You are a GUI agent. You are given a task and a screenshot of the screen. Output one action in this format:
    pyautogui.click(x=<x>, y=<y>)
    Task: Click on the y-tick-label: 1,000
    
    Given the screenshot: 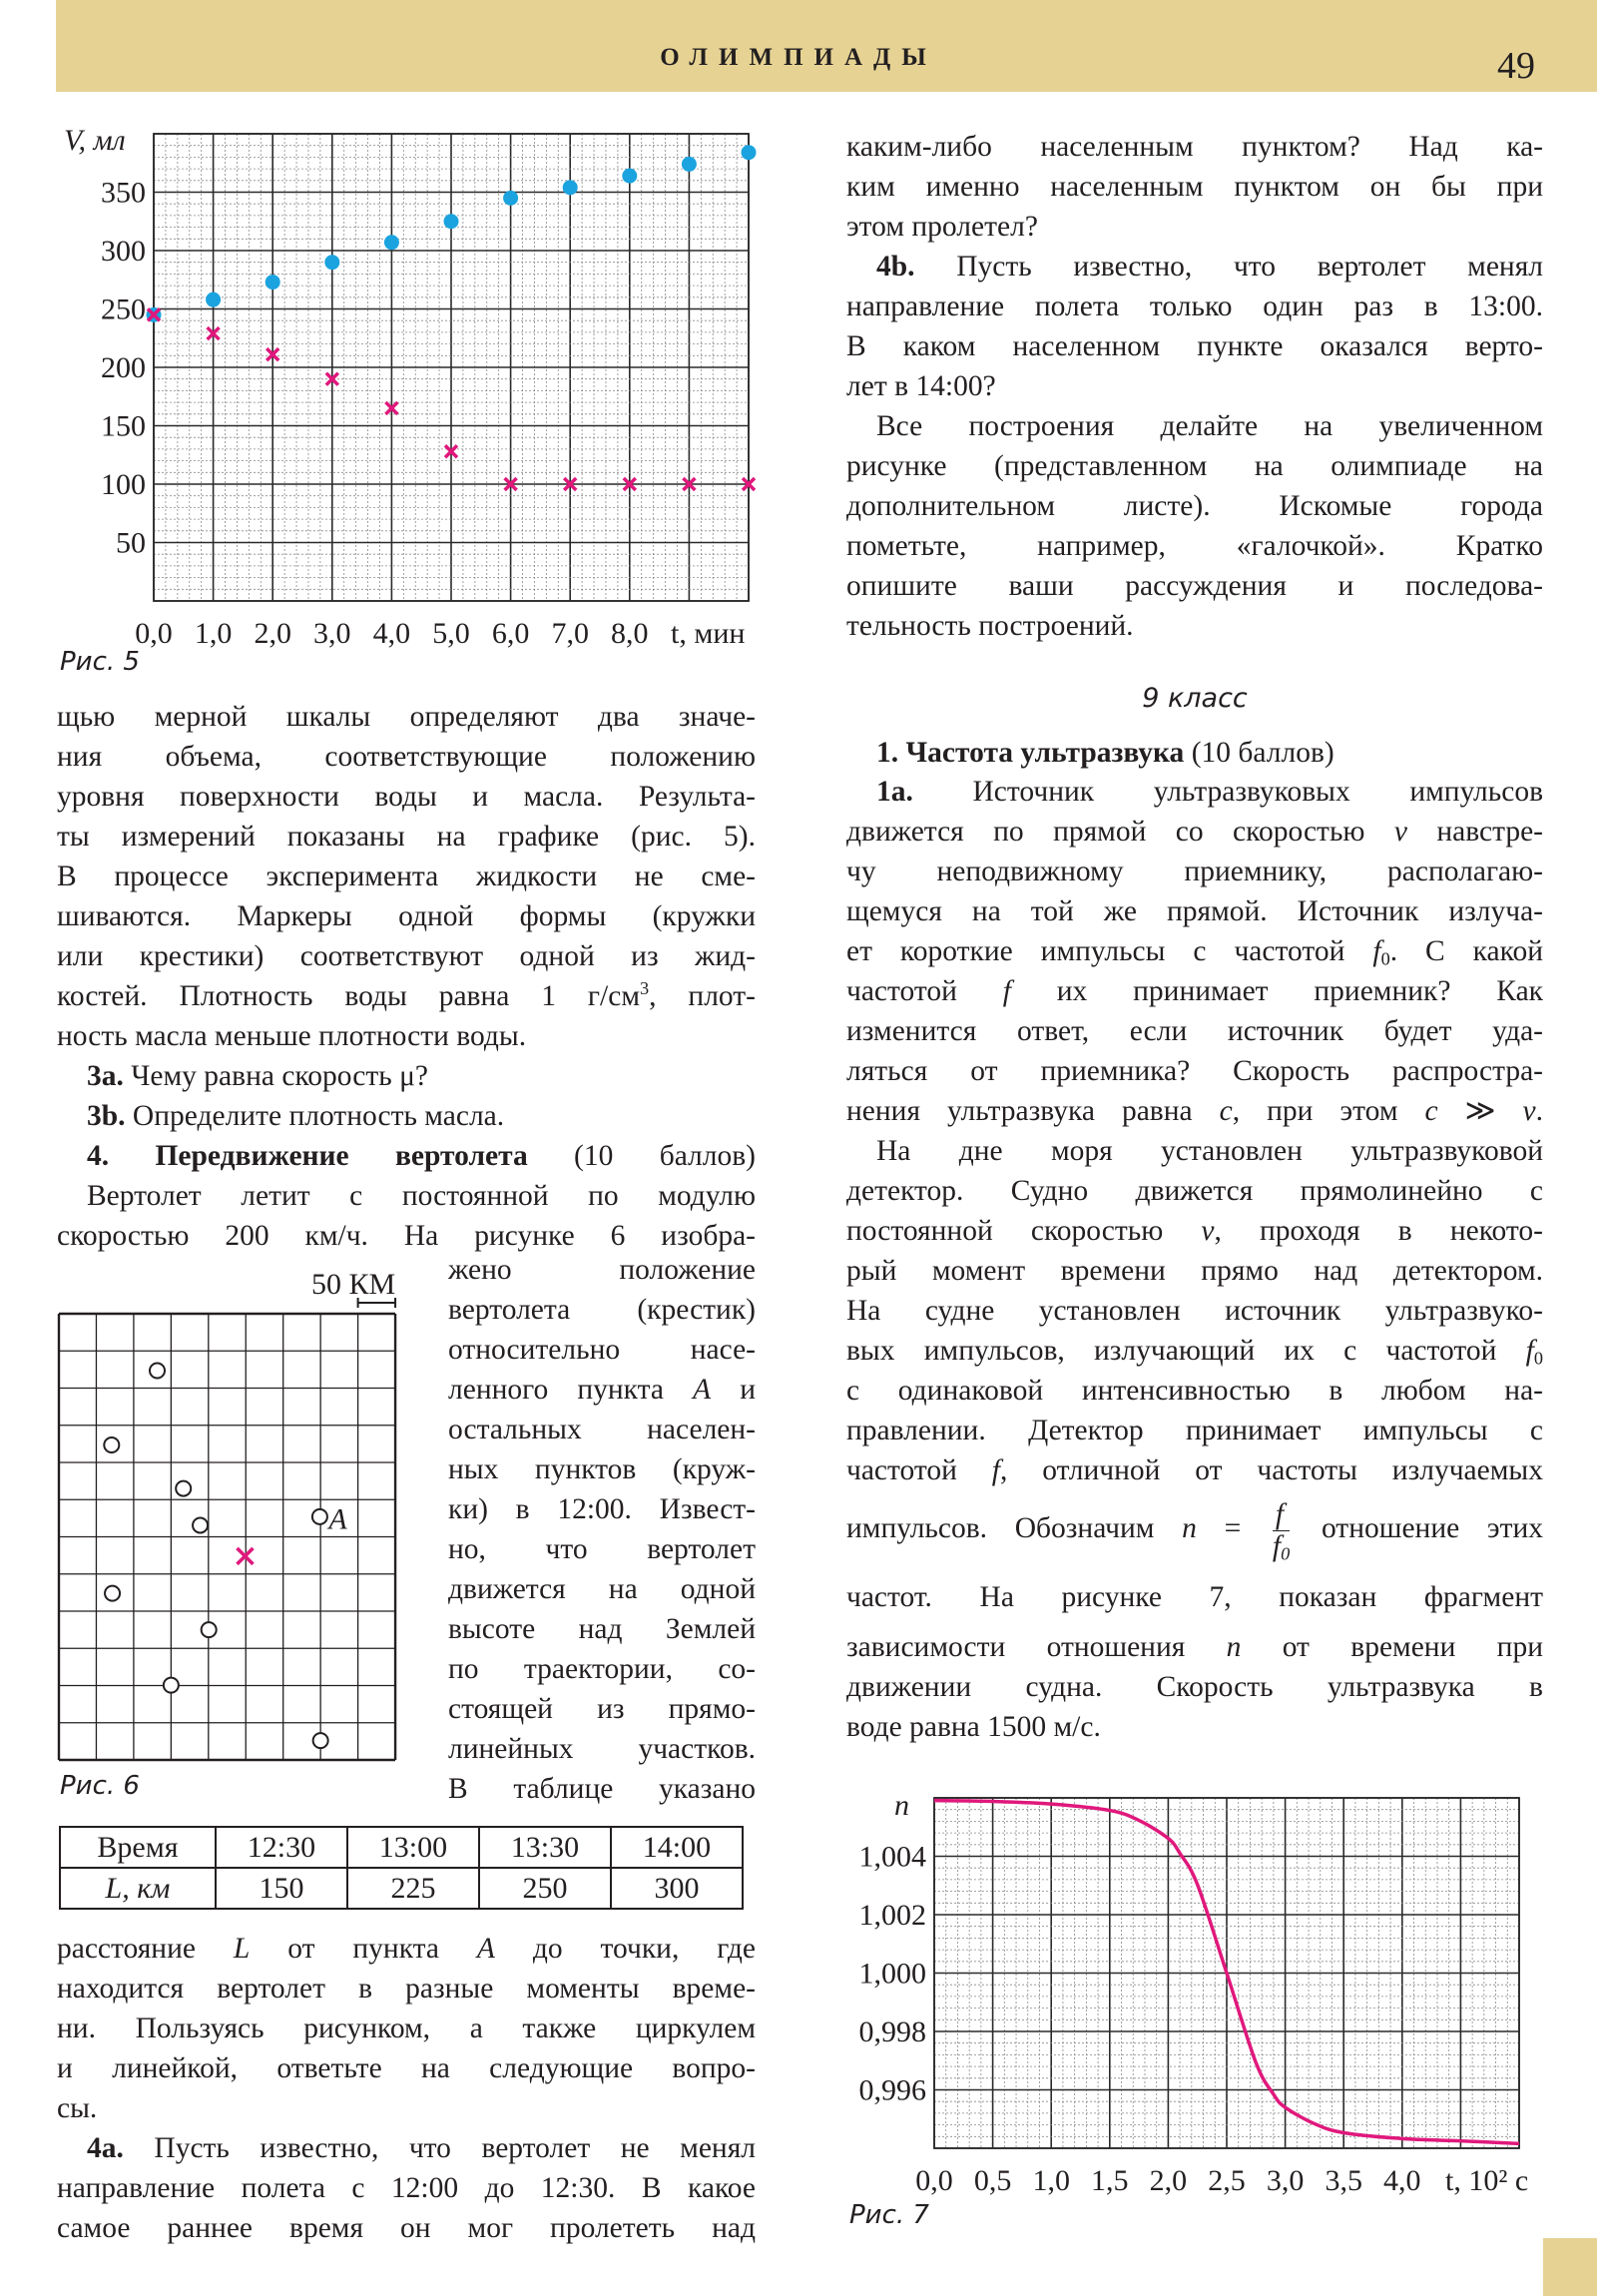 What is the action you would take?
    pyautogui.click(x=893, y=1975)
    